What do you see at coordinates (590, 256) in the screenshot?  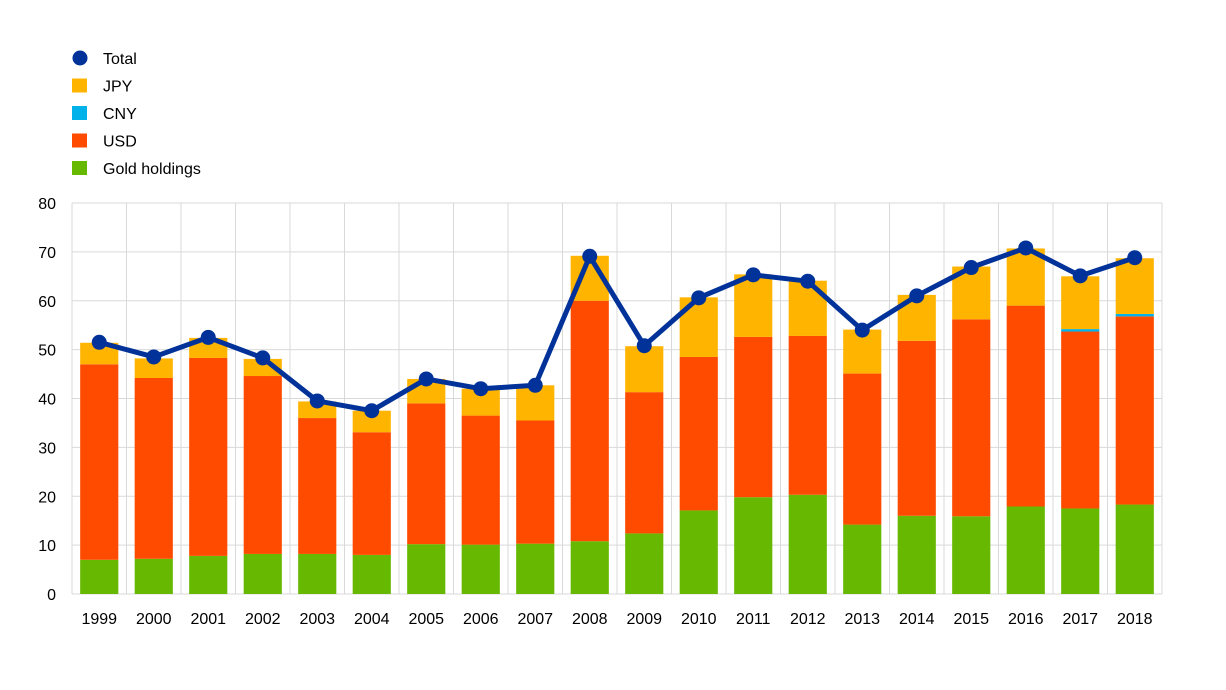 I see `total-point-2008` at bounding box center [590, 256].